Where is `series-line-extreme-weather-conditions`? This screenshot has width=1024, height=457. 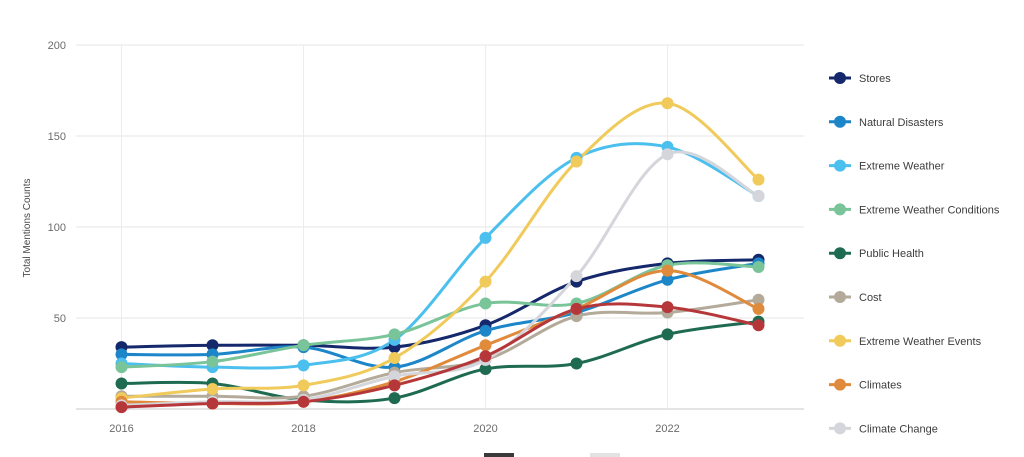 series-line-extreme-weather-conditions is located at coordinates (440, 315).